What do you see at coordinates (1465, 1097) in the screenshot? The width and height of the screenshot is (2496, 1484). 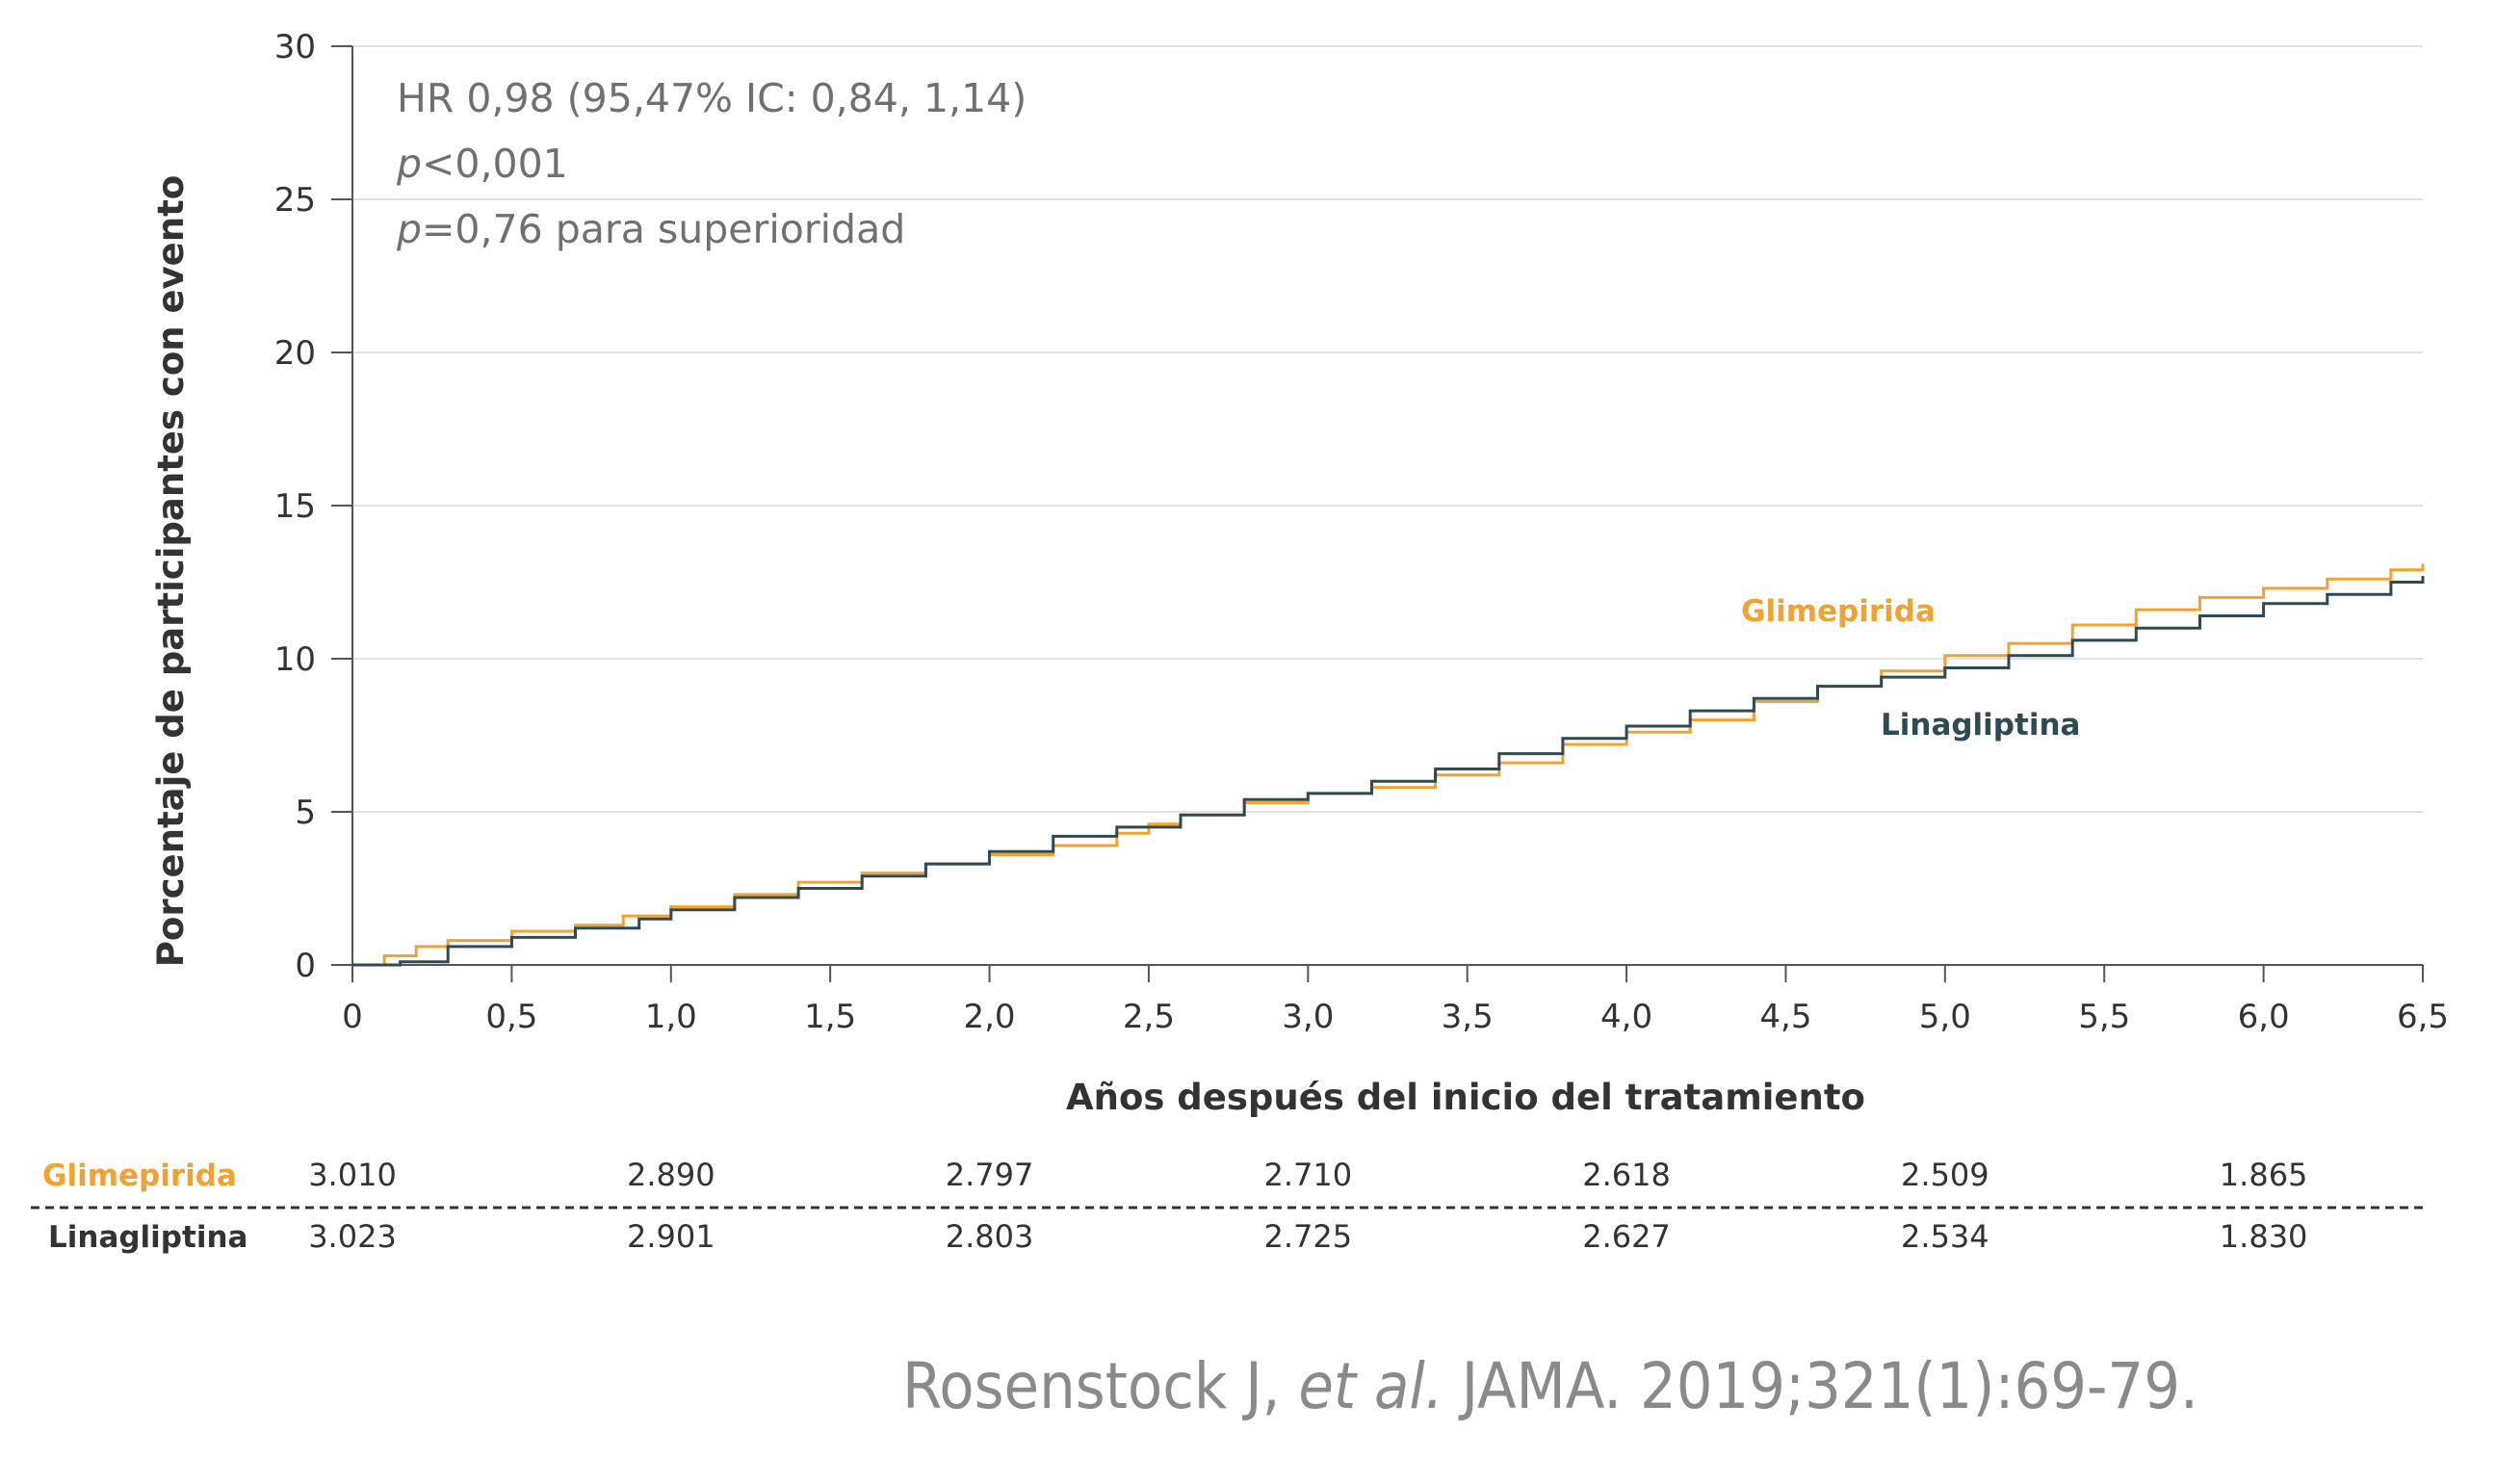 I see `x-axis-title: Años después del inicio del tratamiento` at bounding box center [1465, 1097].